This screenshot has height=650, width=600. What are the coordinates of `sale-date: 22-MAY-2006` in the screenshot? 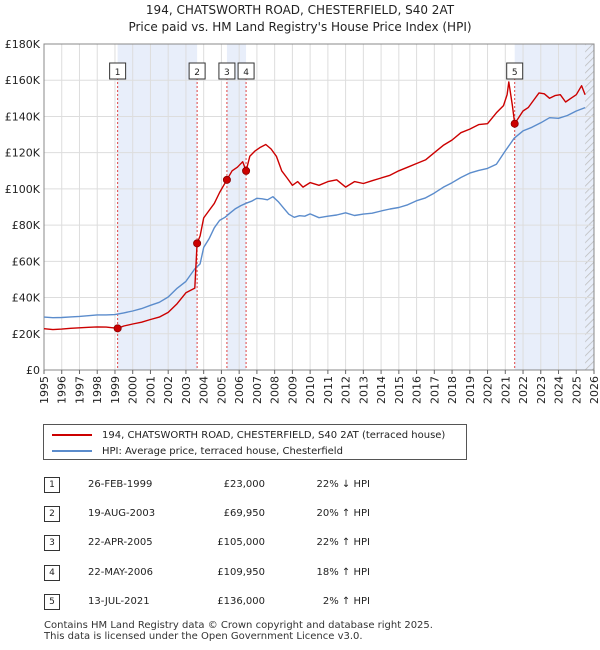 It's located at (121, 572).